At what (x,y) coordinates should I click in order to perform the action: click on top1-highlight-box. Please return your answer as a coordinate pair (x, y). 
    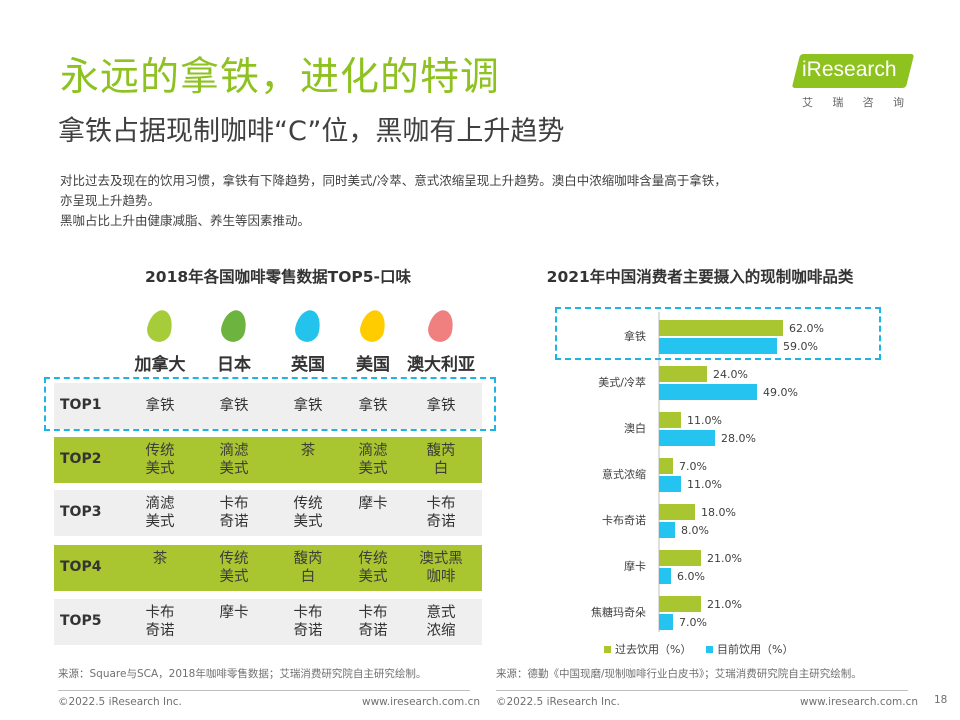
    Looking at the image, I should click on (270, 404).